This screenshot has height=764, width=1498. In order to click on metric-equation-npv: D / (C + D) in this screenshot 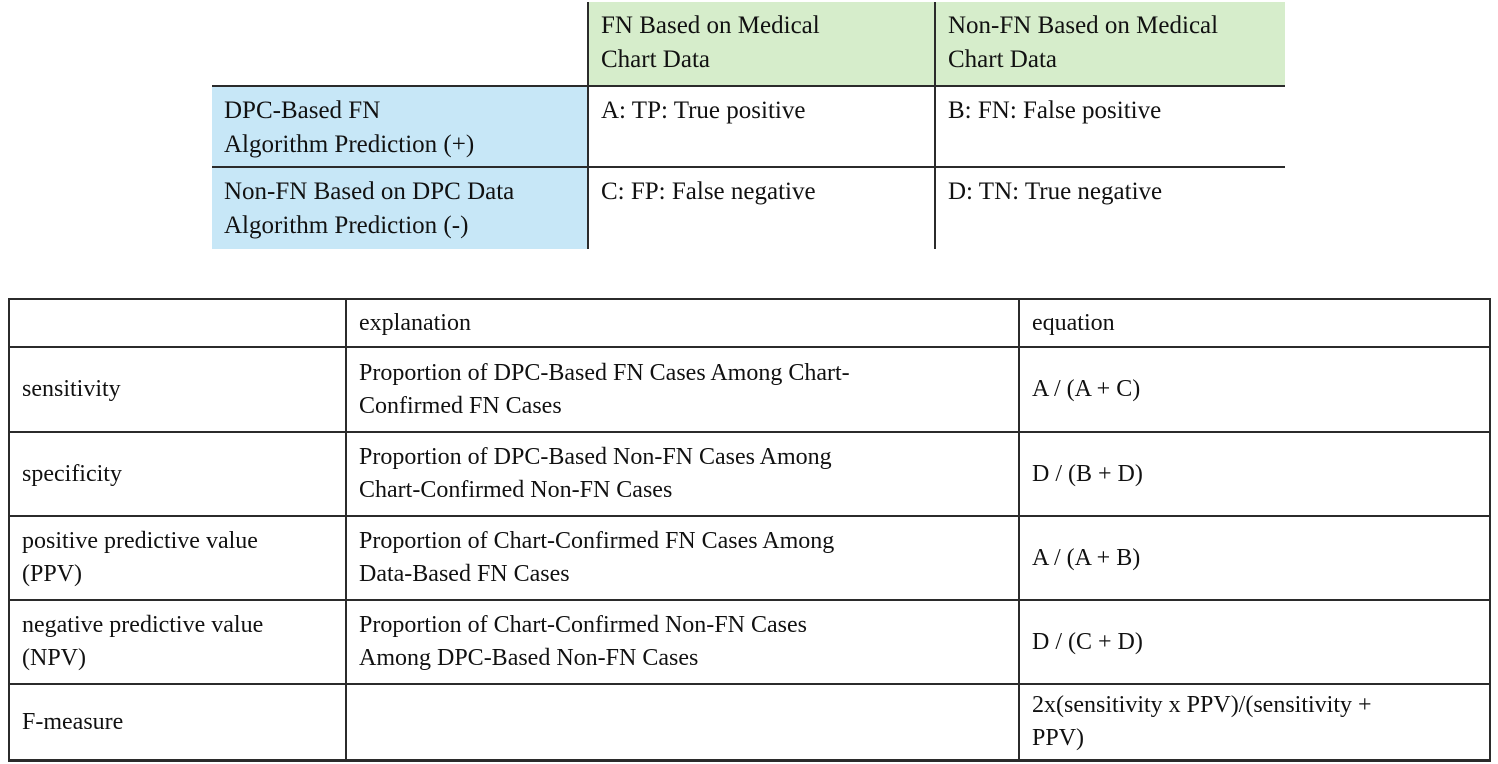, I will do `click(1254, 642)`.